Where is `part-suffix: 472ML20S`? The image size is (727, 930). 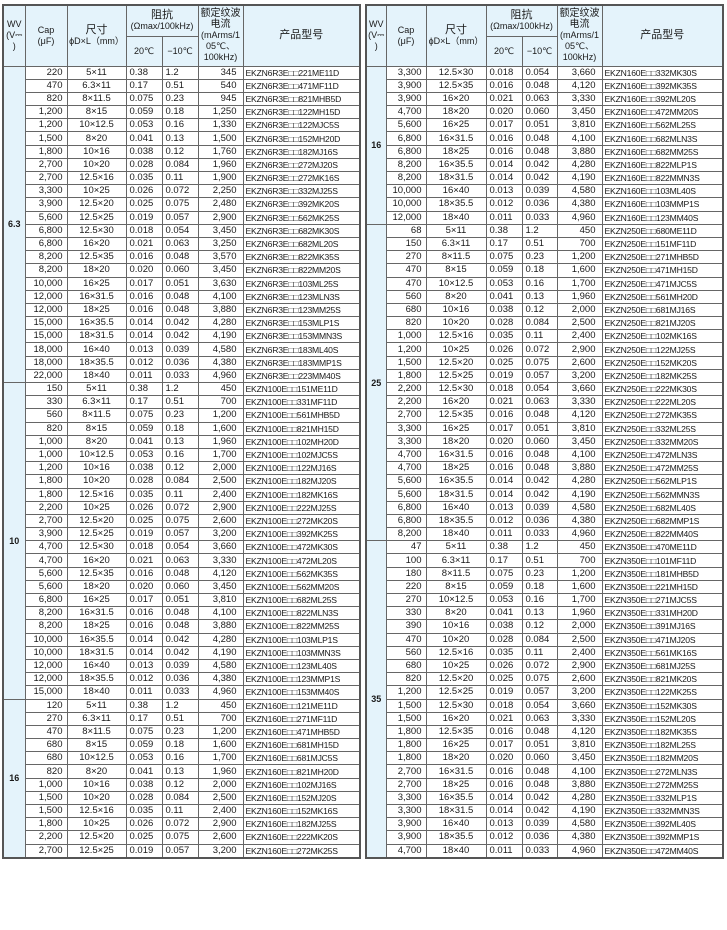 part-suffix: 472ML20S is located at coordinates (316, 560).